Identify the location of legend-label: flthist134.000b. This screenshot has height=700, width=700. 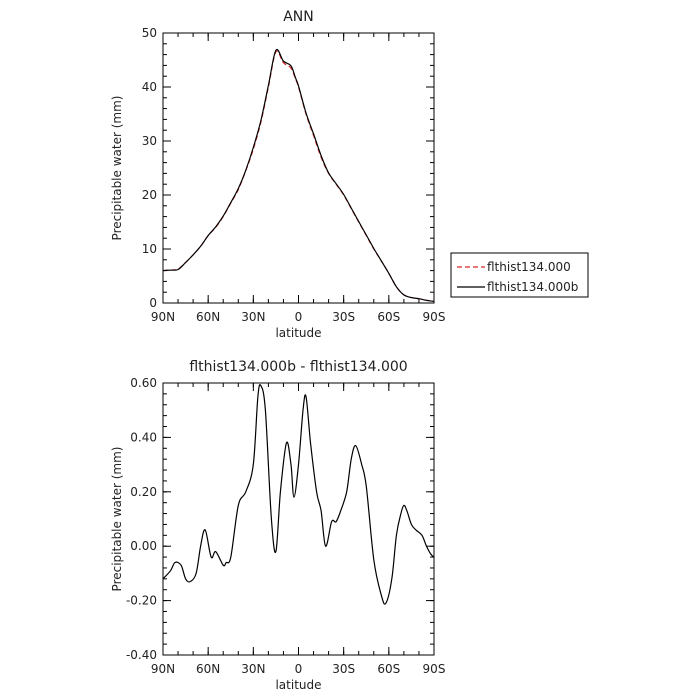
(532, 287).